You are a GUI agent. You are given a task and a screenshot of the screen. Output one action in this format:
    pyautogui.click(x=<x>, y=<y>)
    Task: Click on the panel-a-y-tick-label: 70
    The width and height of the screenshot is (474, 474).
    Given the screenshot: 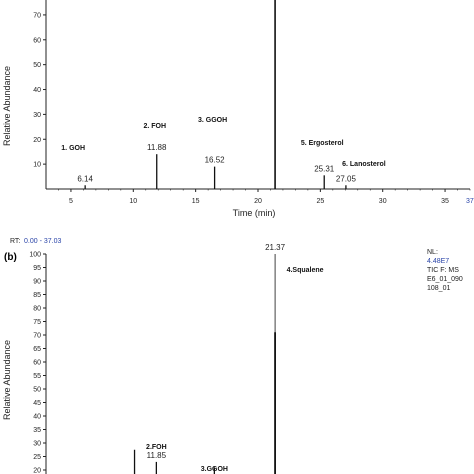 What is the action you would take?
    pyautogui.click(x=37, y=15)
    